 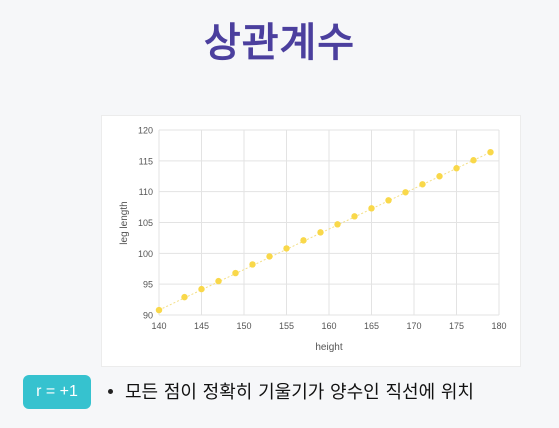 What do you see at coordinates (243, 326) in the screenshot?
I see `x-tick-label: 150` at bounding box center [243, 326].